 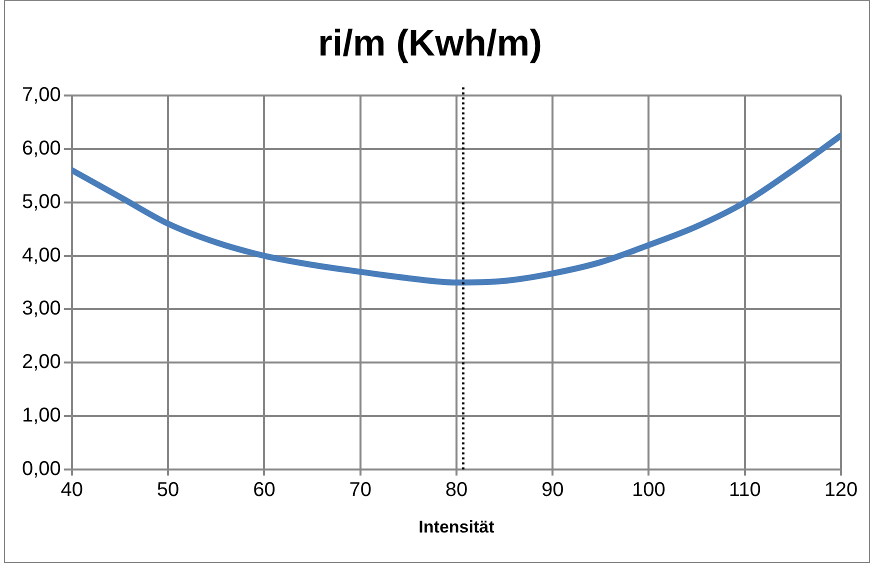 I want to click on x-tick-label: 110, so click(x=744, y=490).